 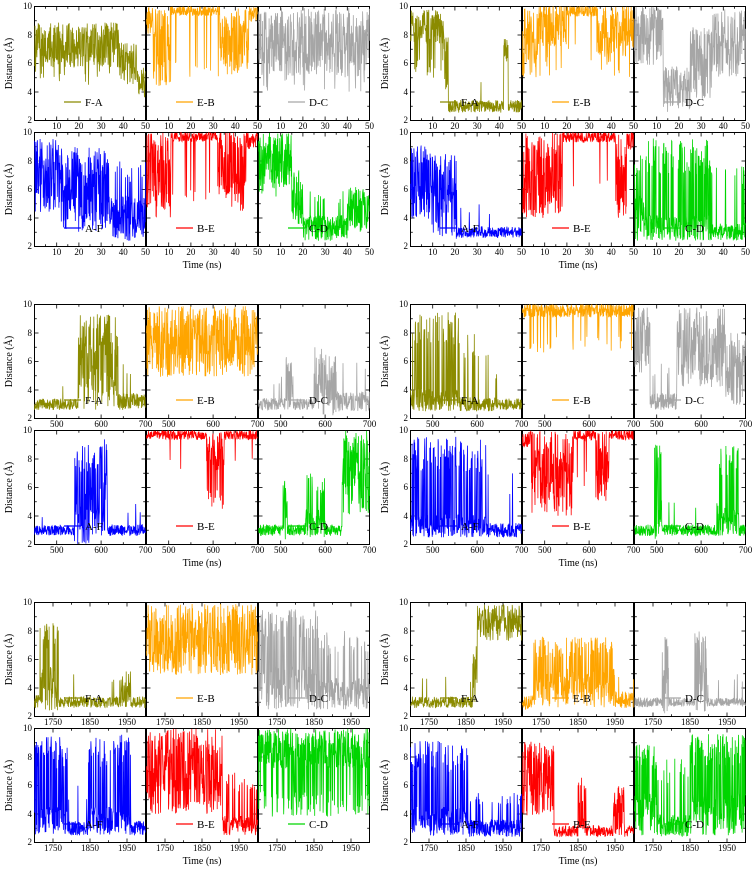 I want to click on subplot-cell-D-C: D-C, so click(x=690, y=361).